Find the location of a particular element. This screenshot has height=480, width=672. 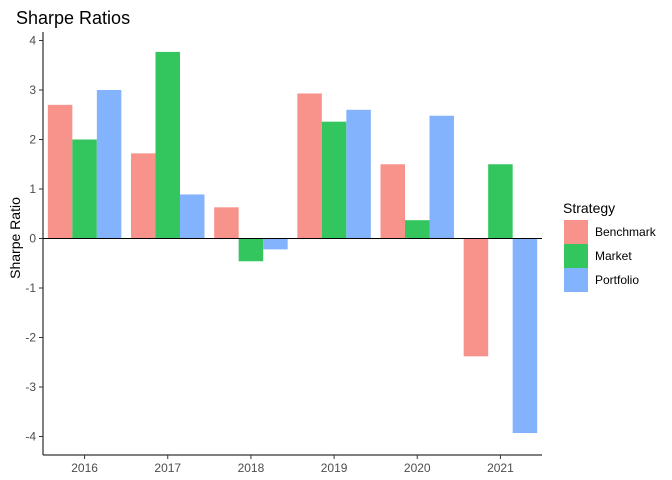

x-tick-label: 2020 is located at coordinates (417, 468).